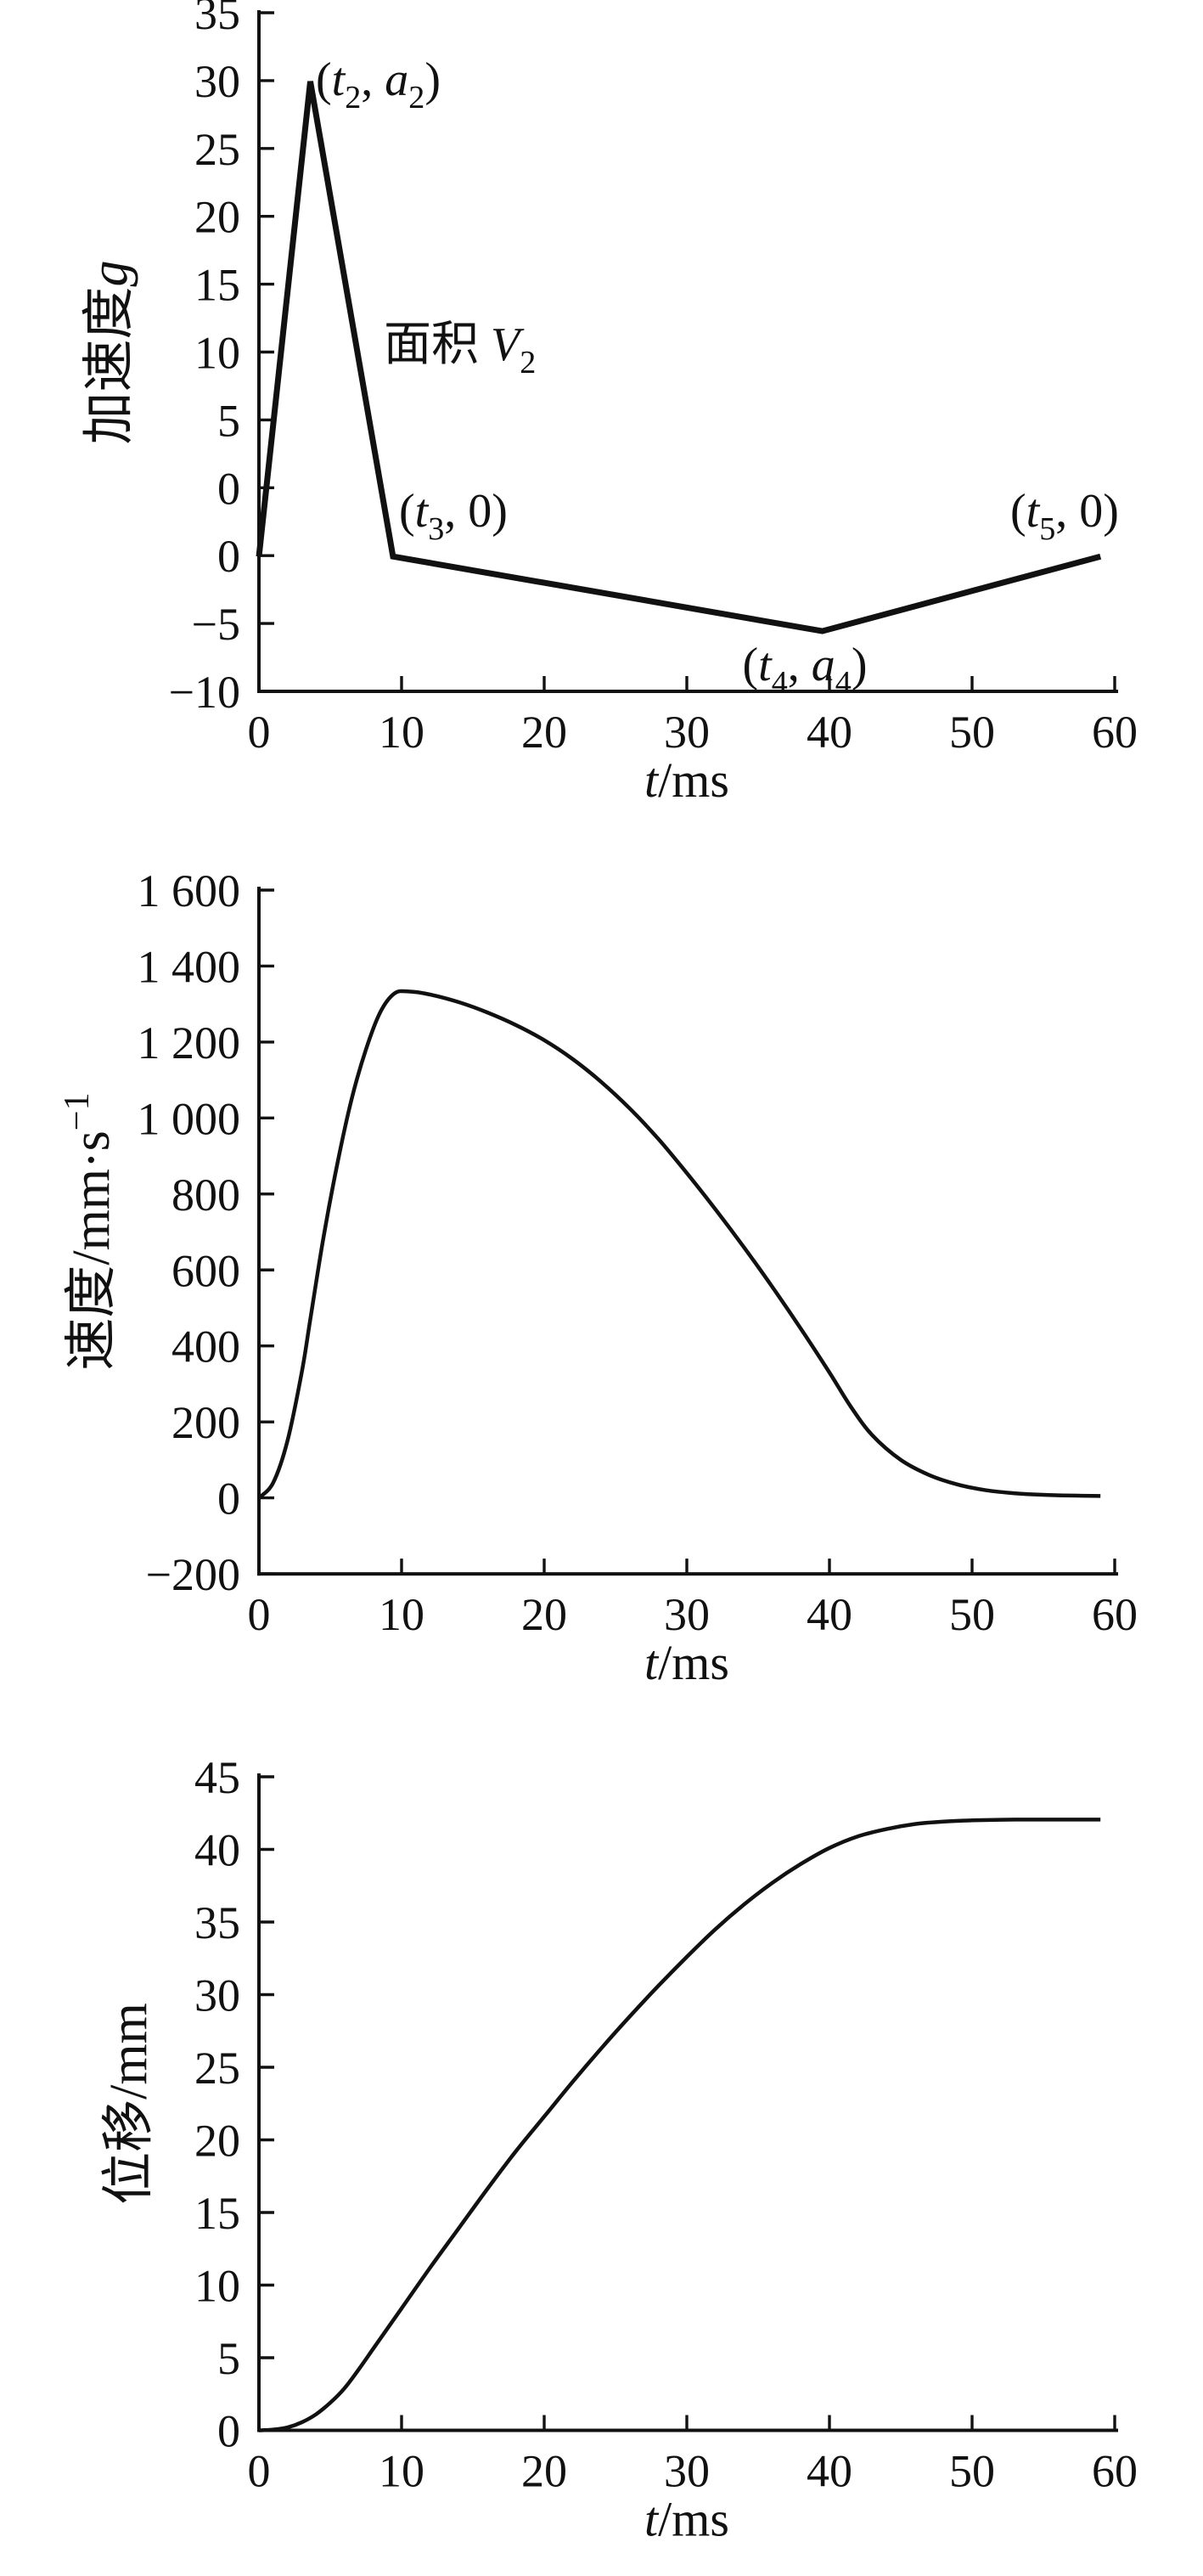 The height and width of the screenshot is (2576, 1203). I want to click on y-tick-label: 600, so click(206, 1270).